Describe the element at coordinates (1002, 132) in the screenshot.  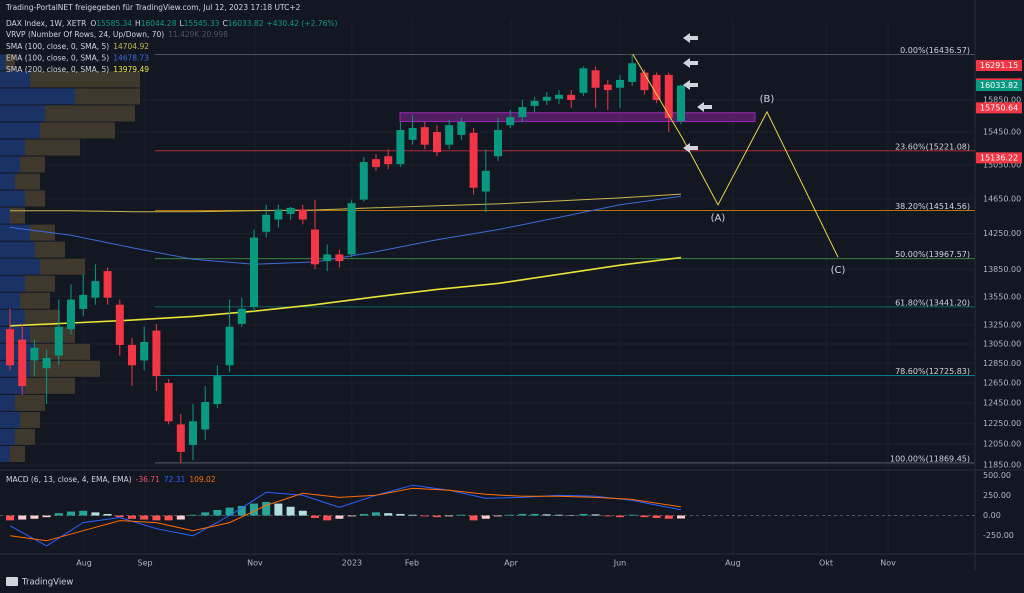
I see `y-tick-label: 15450.00` at that location.